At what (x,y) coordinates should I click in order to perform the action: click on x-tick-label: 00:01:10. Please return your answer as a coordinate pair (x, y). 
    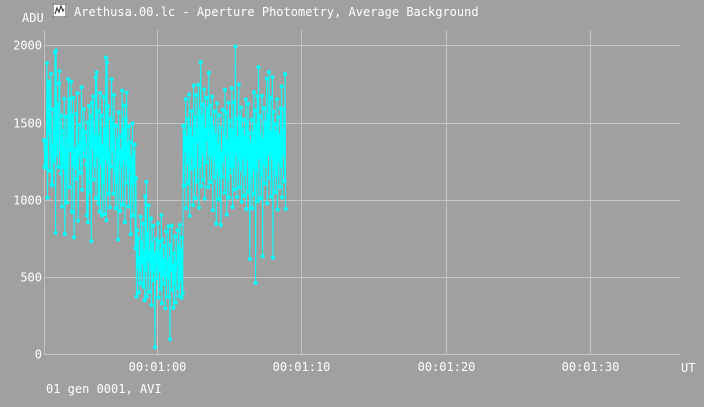
    Looking at the image, I should click on (302, 367).